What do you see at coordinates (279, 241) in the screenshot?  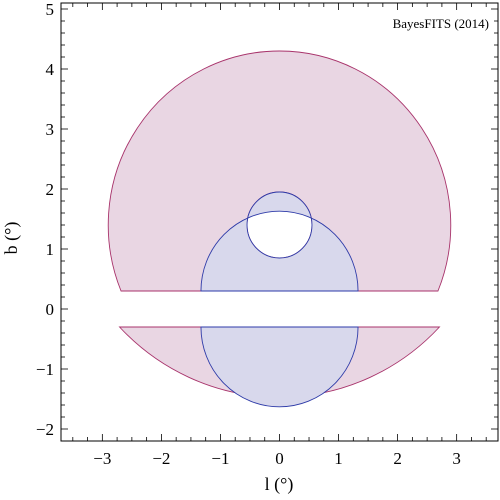 I see `region-inner-upper` at bounding box center [279, 241].